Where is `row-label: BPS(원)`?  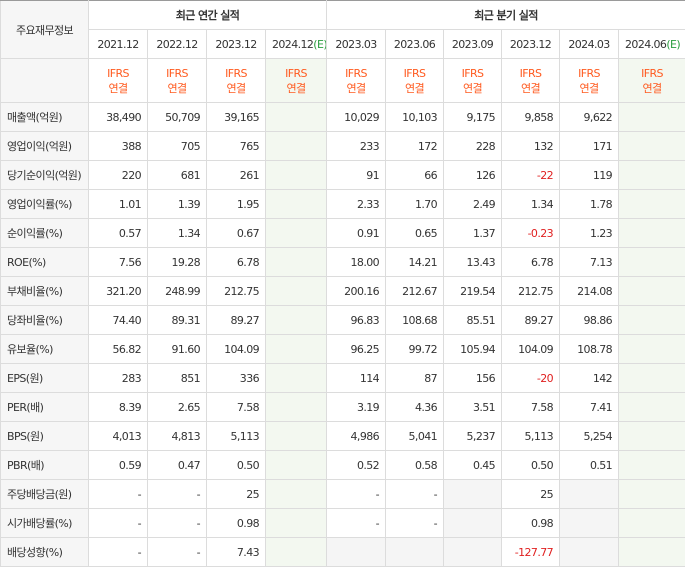
row-label: BPS(원) is located at coordinates (45, 436).